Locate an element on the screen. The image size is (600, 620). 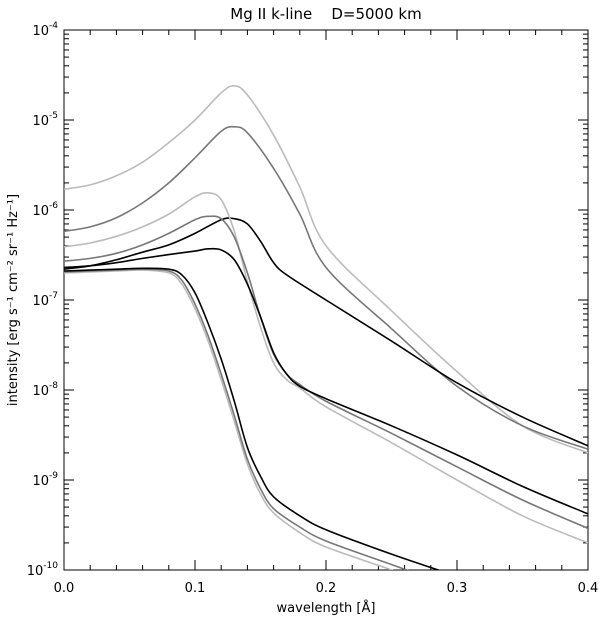
y-tick-label-exponent: -5 is located at coordinates (53, 116).